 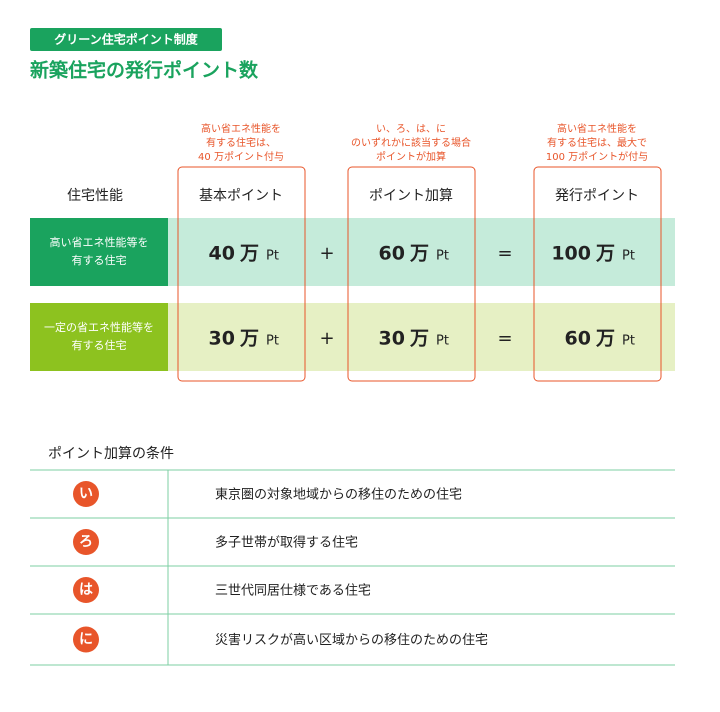 What do you see at coordinates (411, 156) in the screenshot?
I see `note: ポイントが加算` at bounding box center [411, 156].